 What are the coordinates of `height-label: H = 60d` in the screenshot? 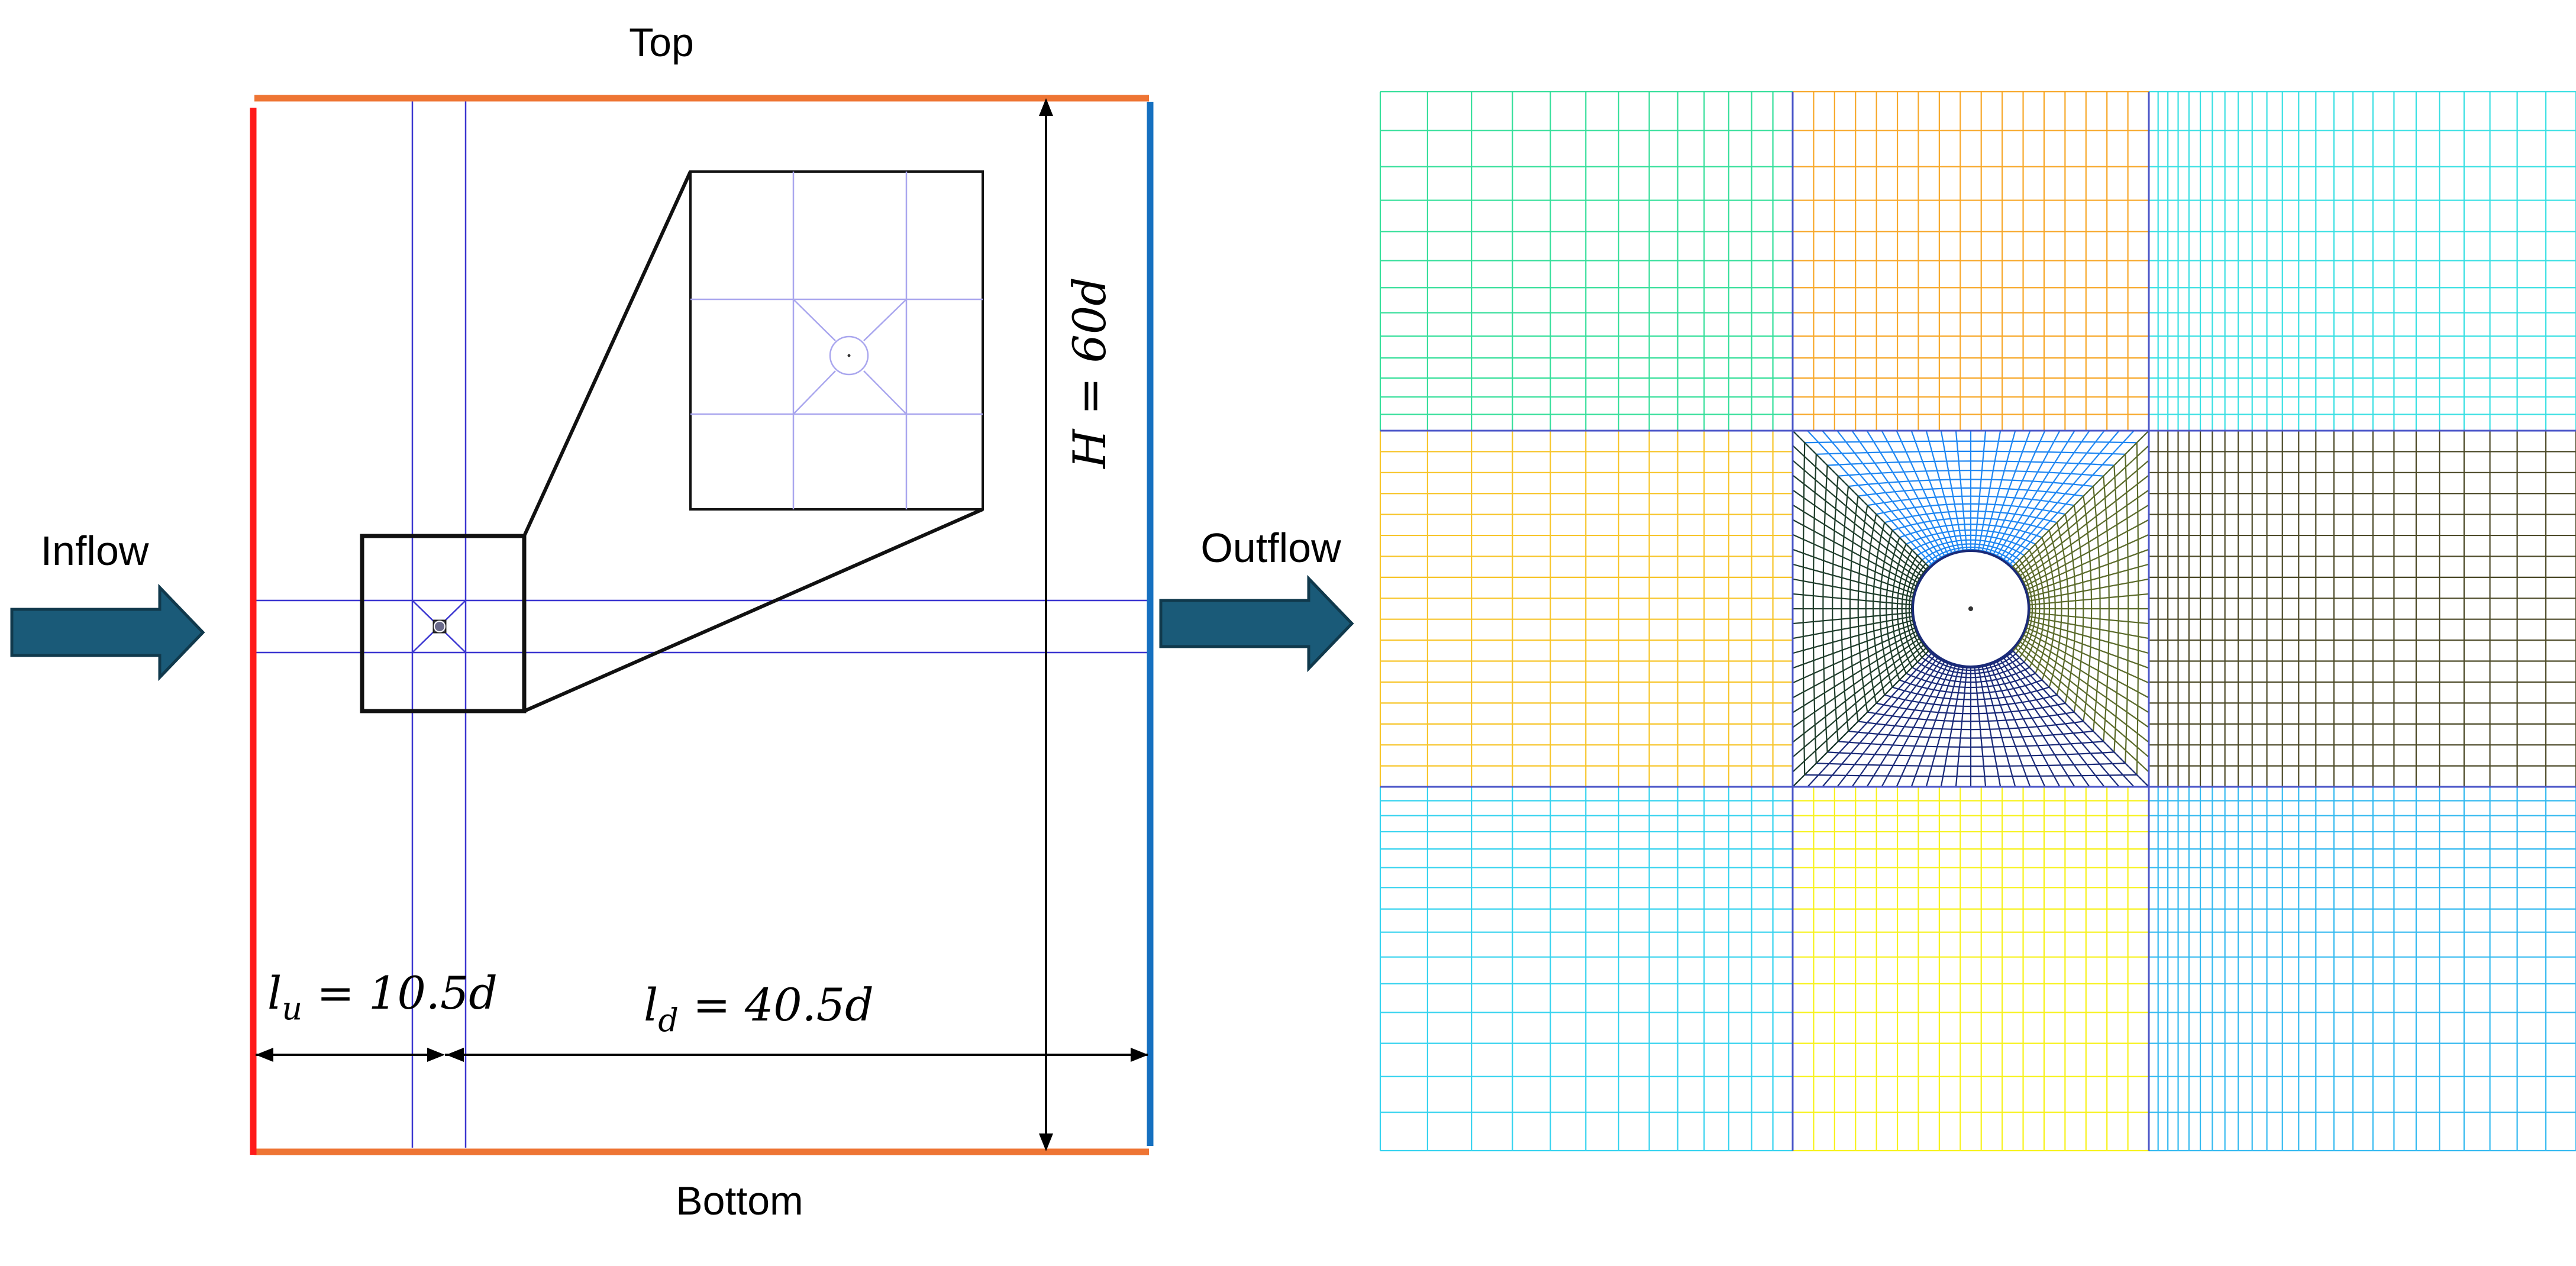 It's located at (1089, 373).